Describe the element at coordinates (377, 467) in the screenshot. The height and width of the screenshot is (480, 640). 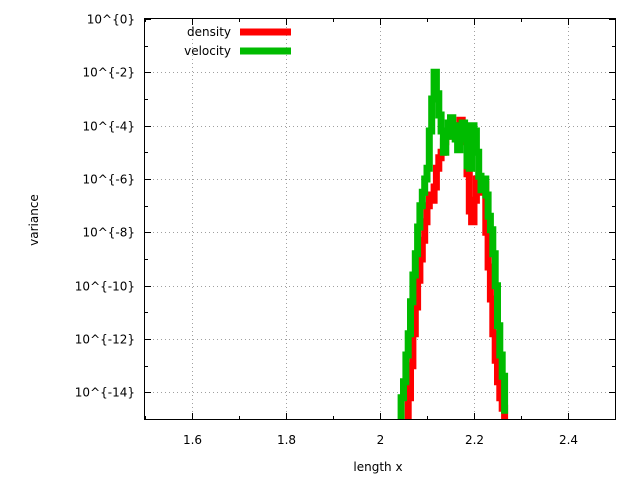
I see `x-axis-label: length x` at that location.